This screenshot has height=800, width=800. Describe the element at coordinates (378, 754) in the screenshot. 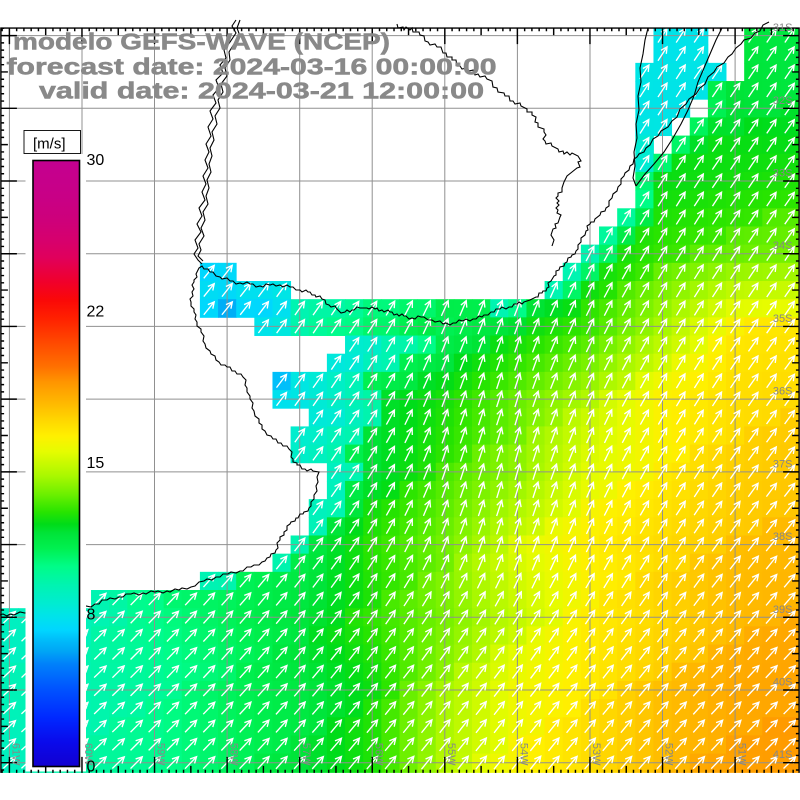

I see `svg-text: 56W` at that location.